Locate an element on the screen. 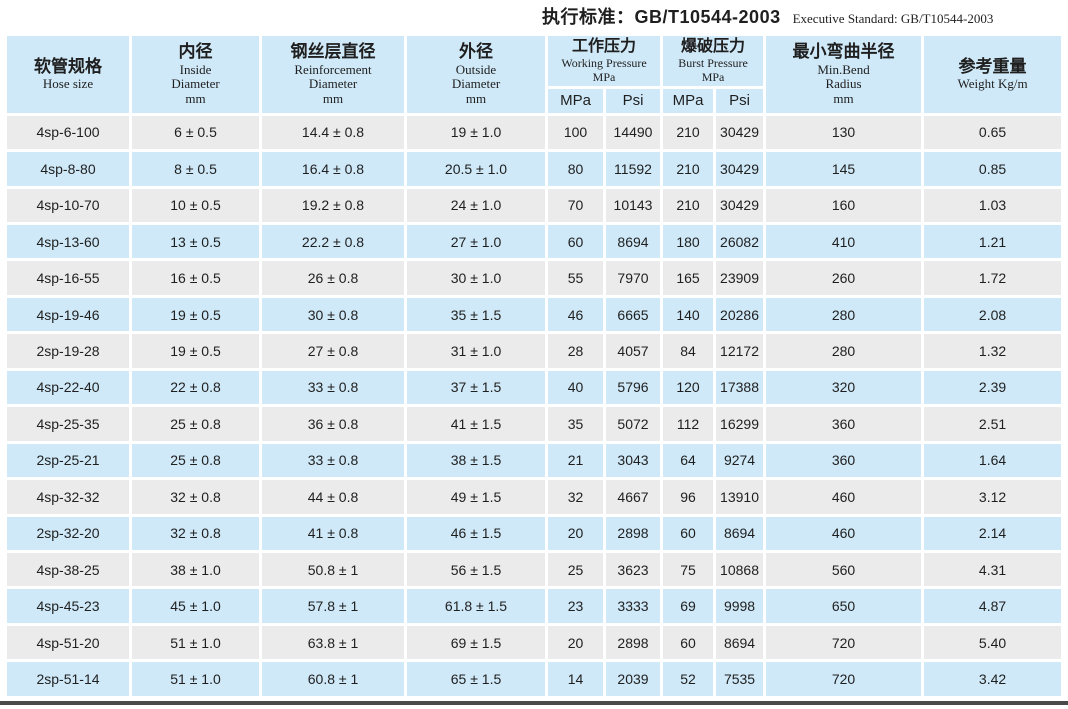 The height and width of the screenshot is (709, 1068). table-cell: 2.08 is located at coordinates (993, 314).